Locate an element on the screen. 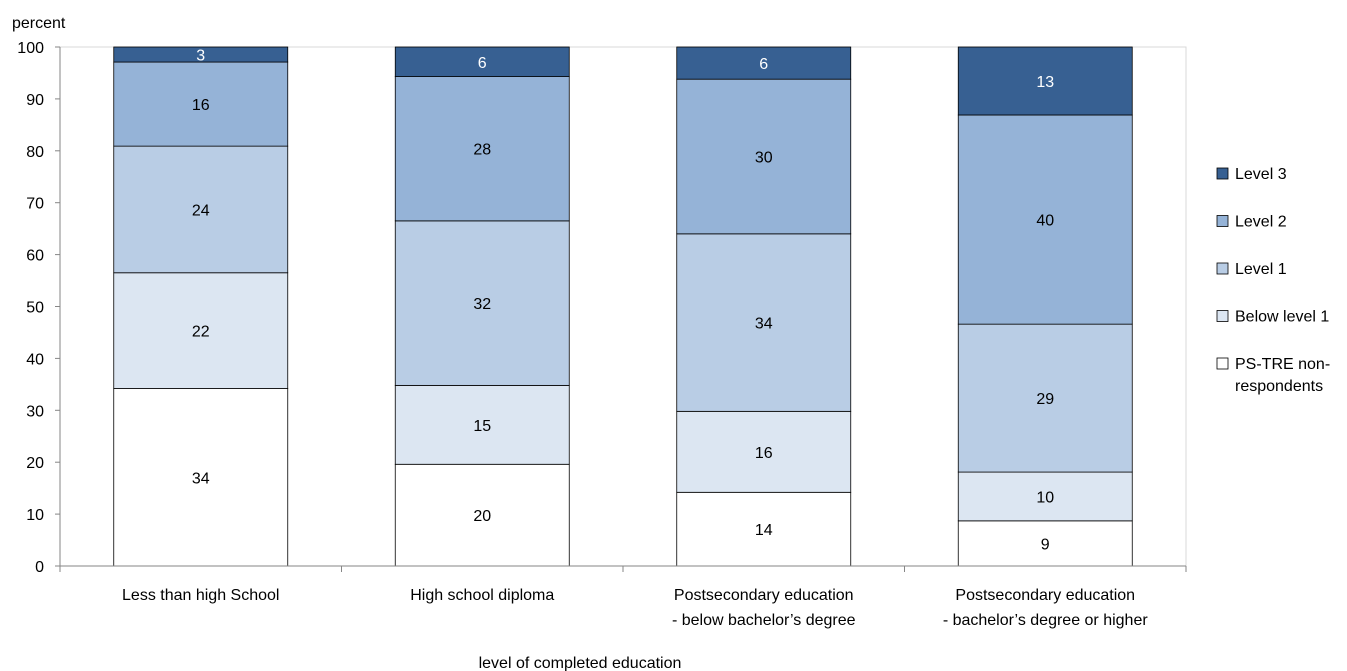  legend-label: Level 1 is located at coordinates (1261, 269).